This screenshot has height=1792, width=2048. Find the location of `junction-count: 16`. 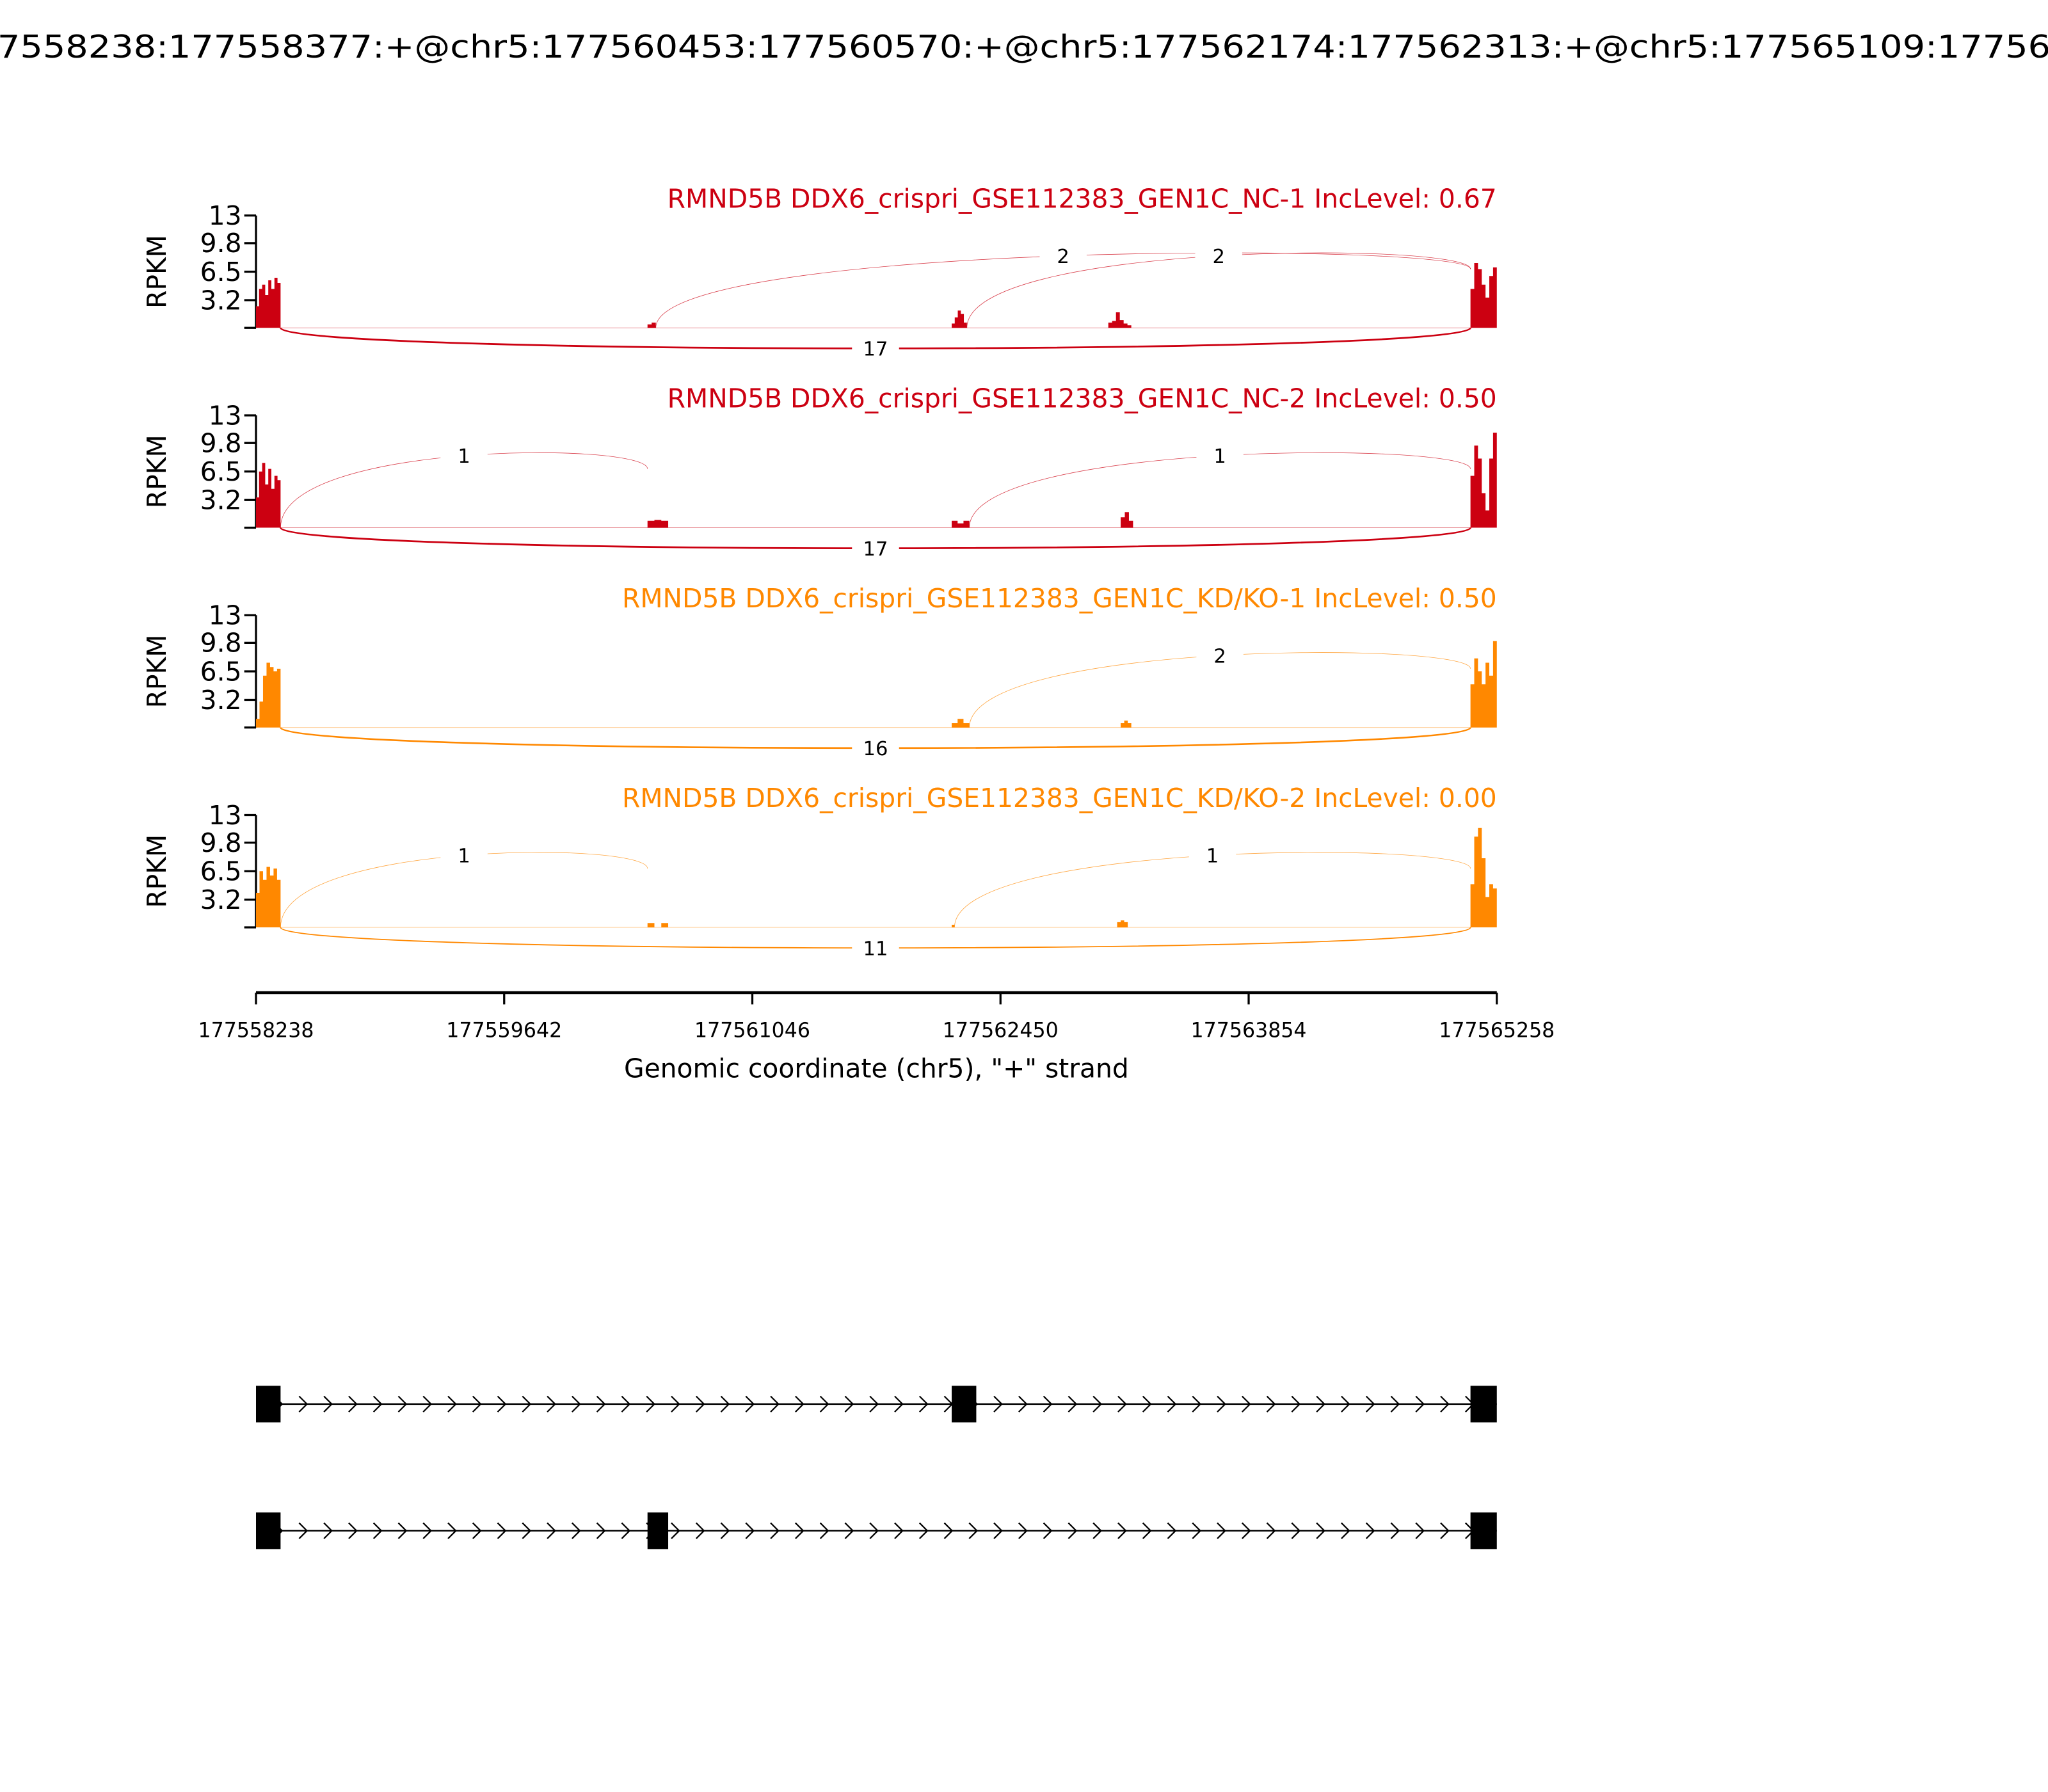

junction-count: 16 is located at coordinates (875, 749).